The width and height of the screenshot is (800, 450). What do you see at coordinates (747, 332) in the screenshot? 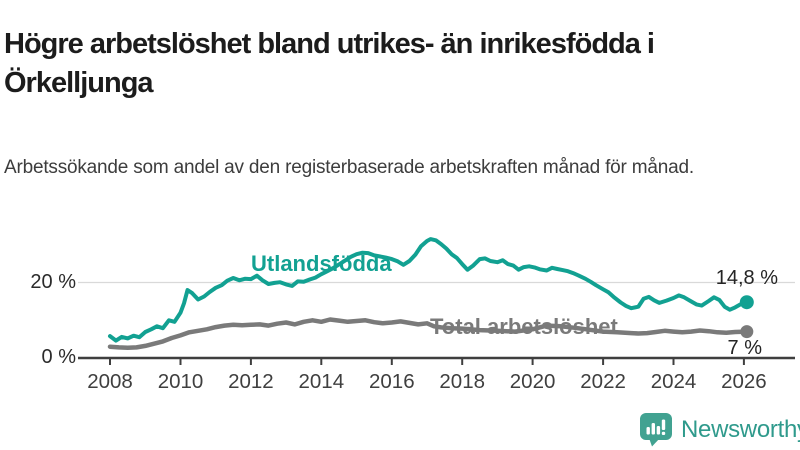
I see `series-end-dot-total-arbetsloshet` at bounding box center [747, 332].